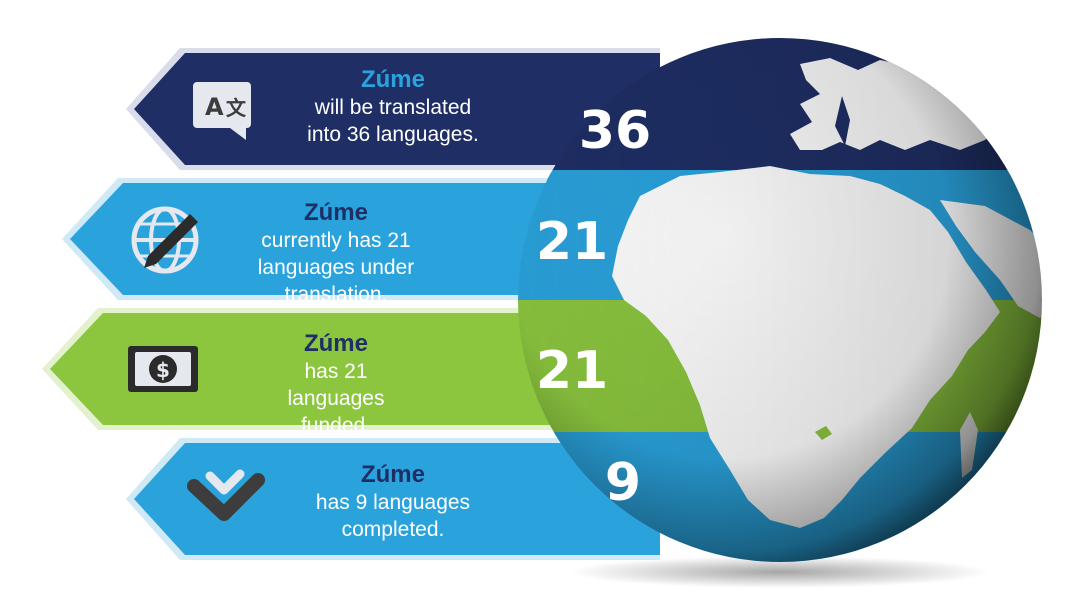  I want to click on banner-4-number: 9, so click(623, 483).